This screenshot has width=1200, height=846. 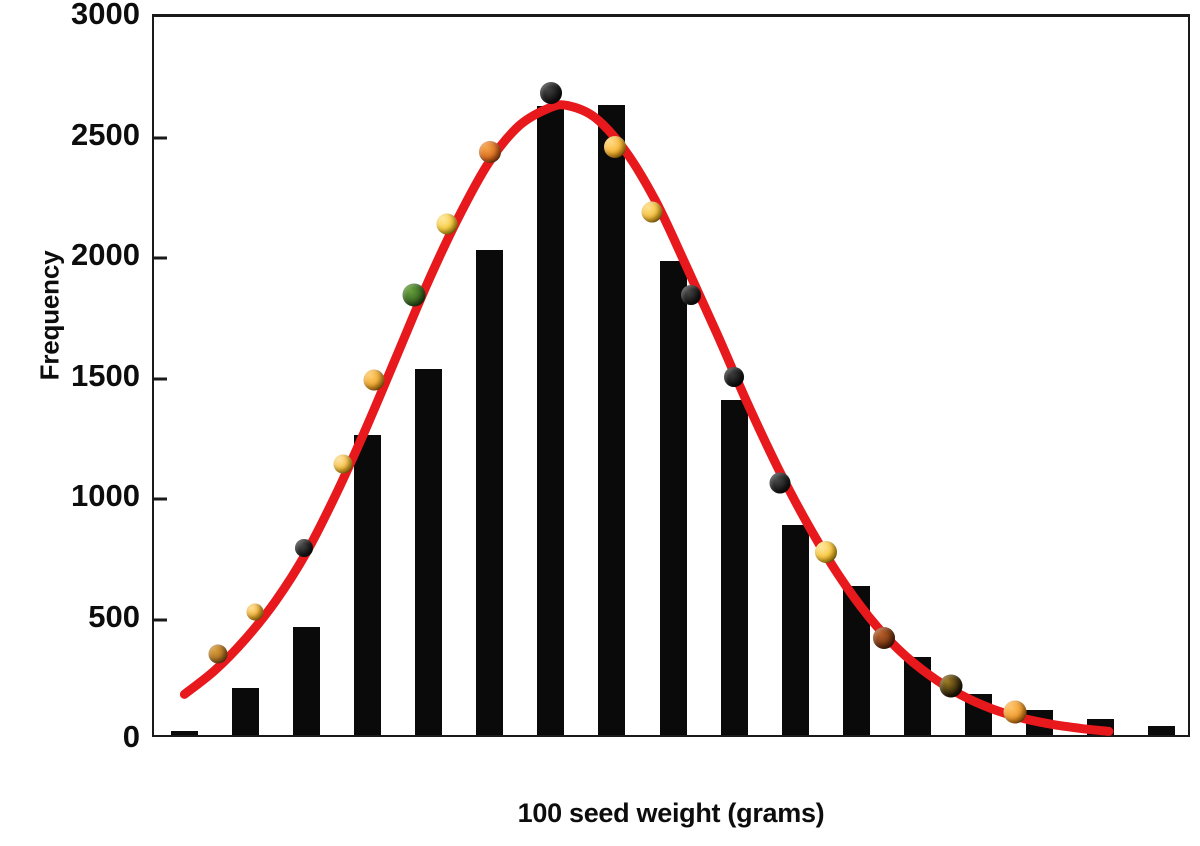 What do you see at coordinates (105, 375) in the screenshot?
I see `y-tick-label: 1500` at bounding box center [105, 375].